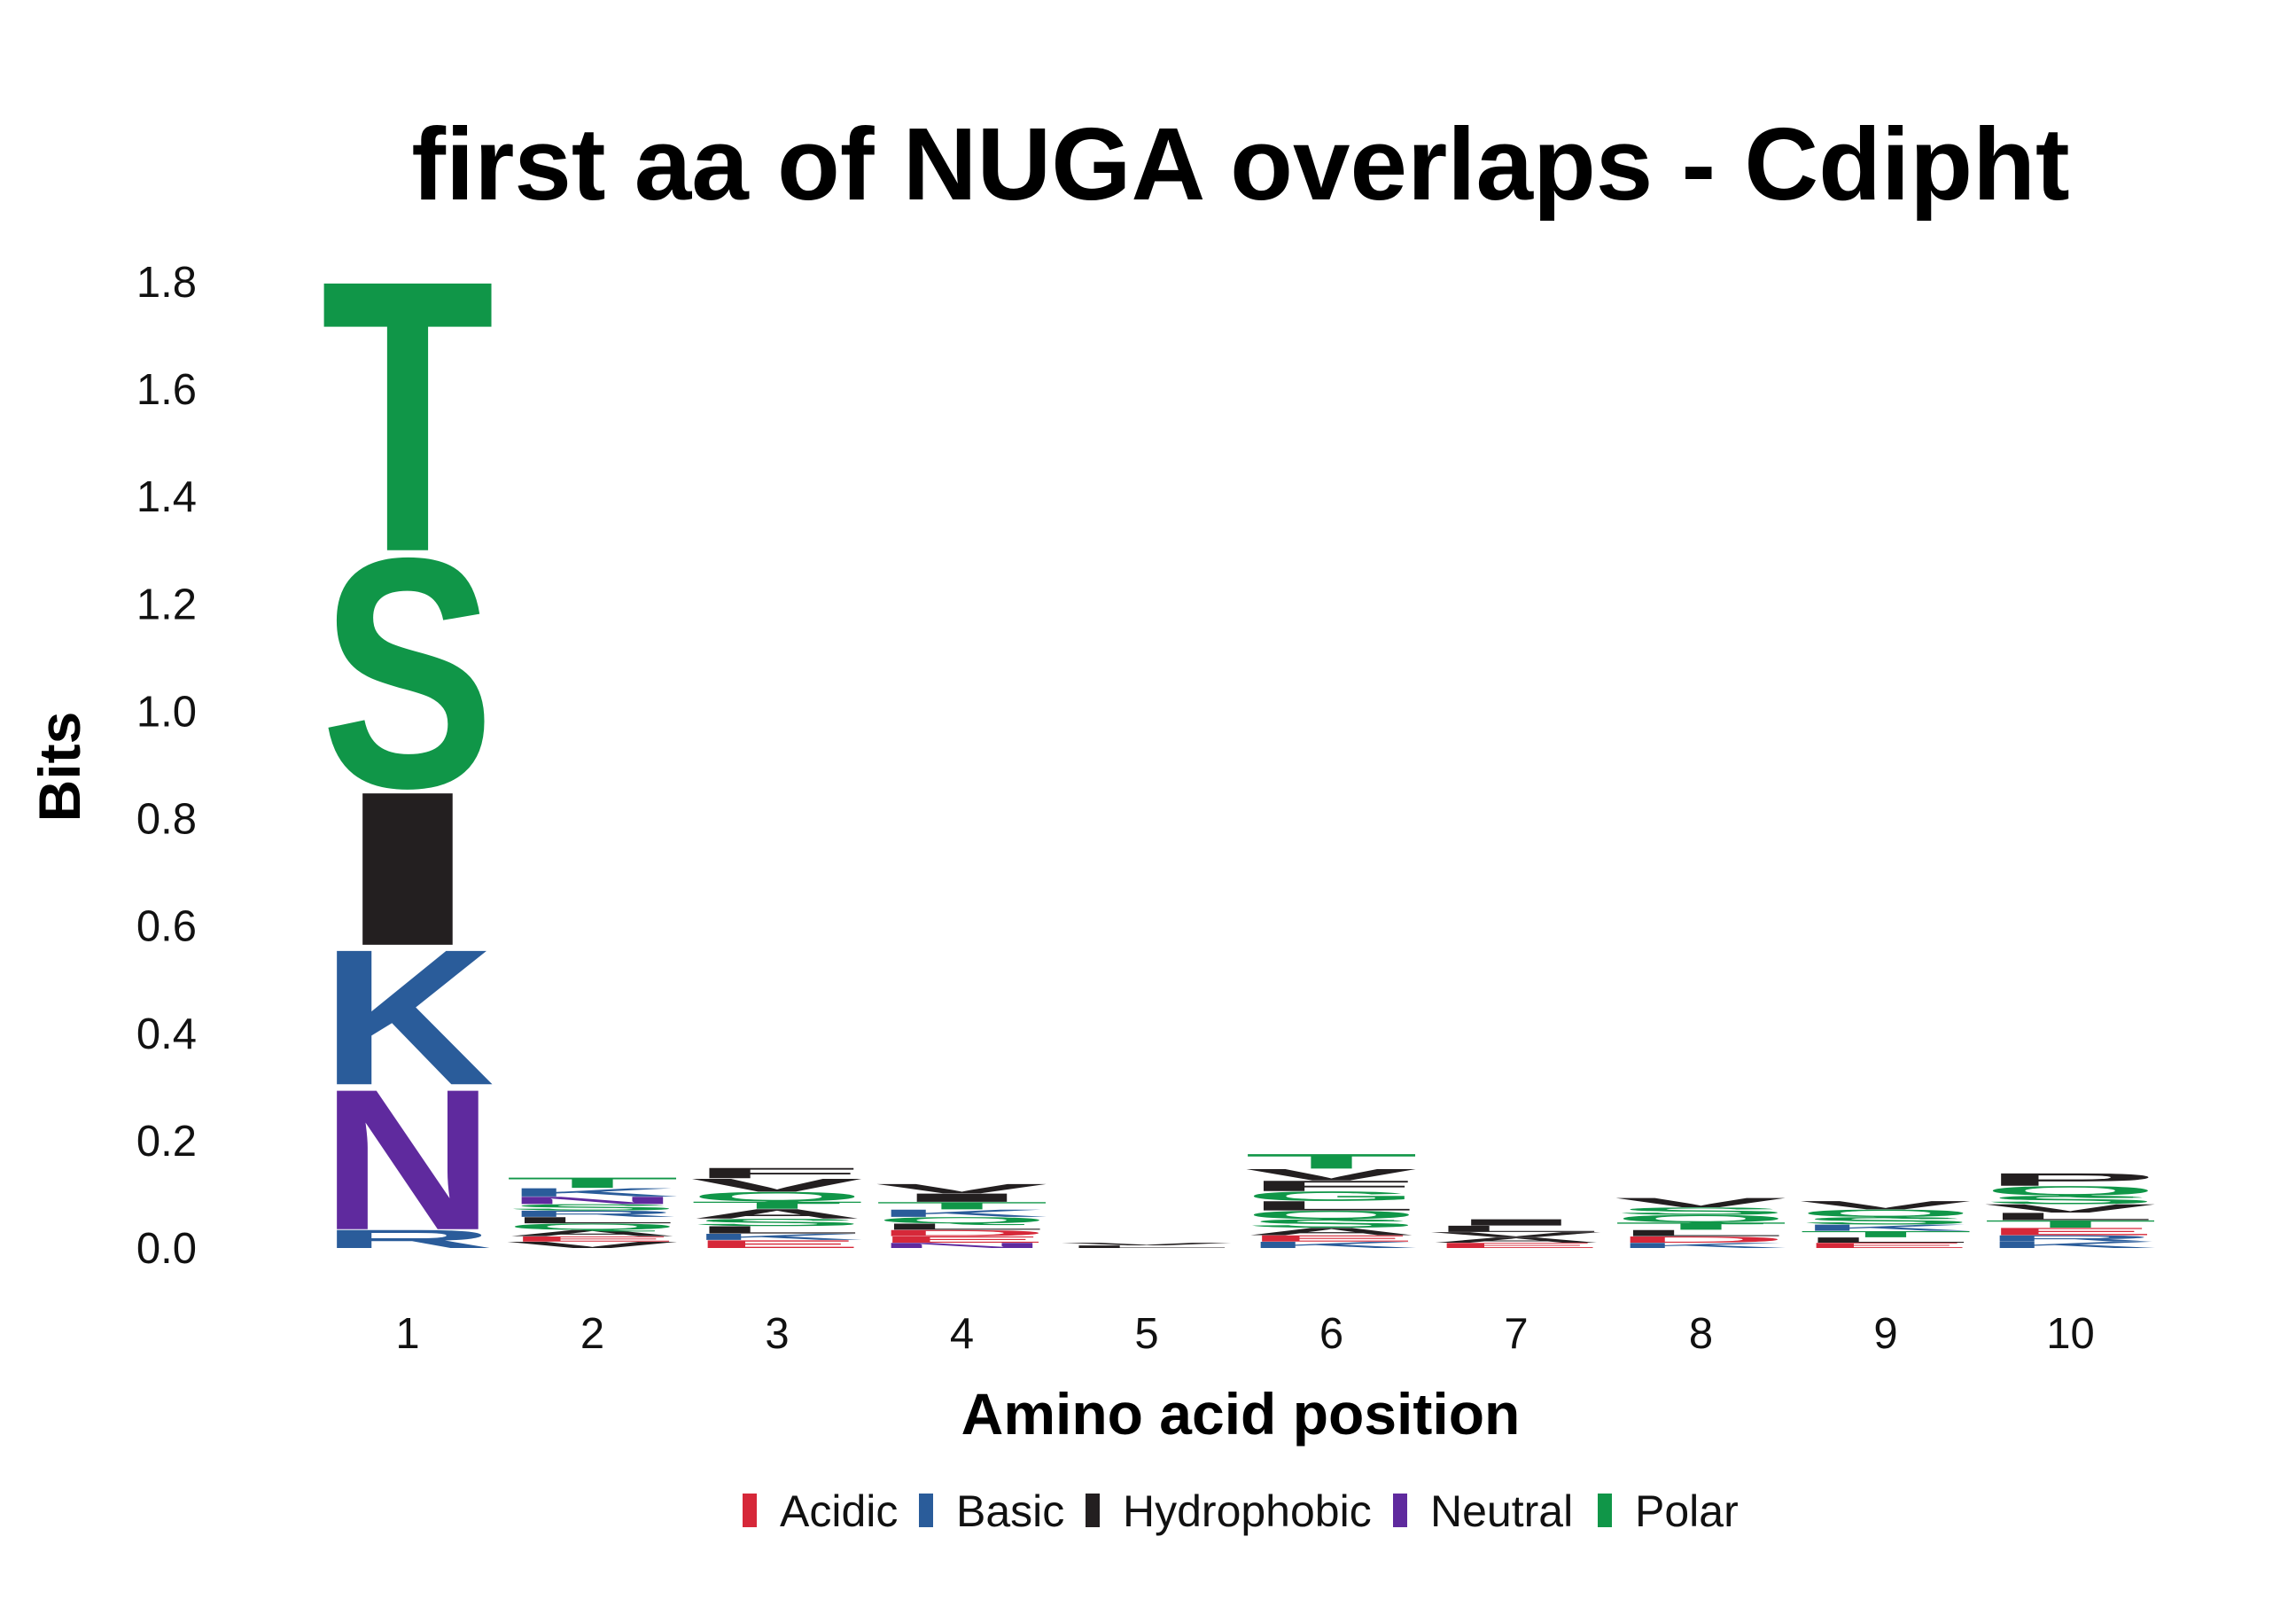 The height and width of the screenshot is (1599, 2296). I want to click on legend-label: Neutral, so click(1501, 1511).